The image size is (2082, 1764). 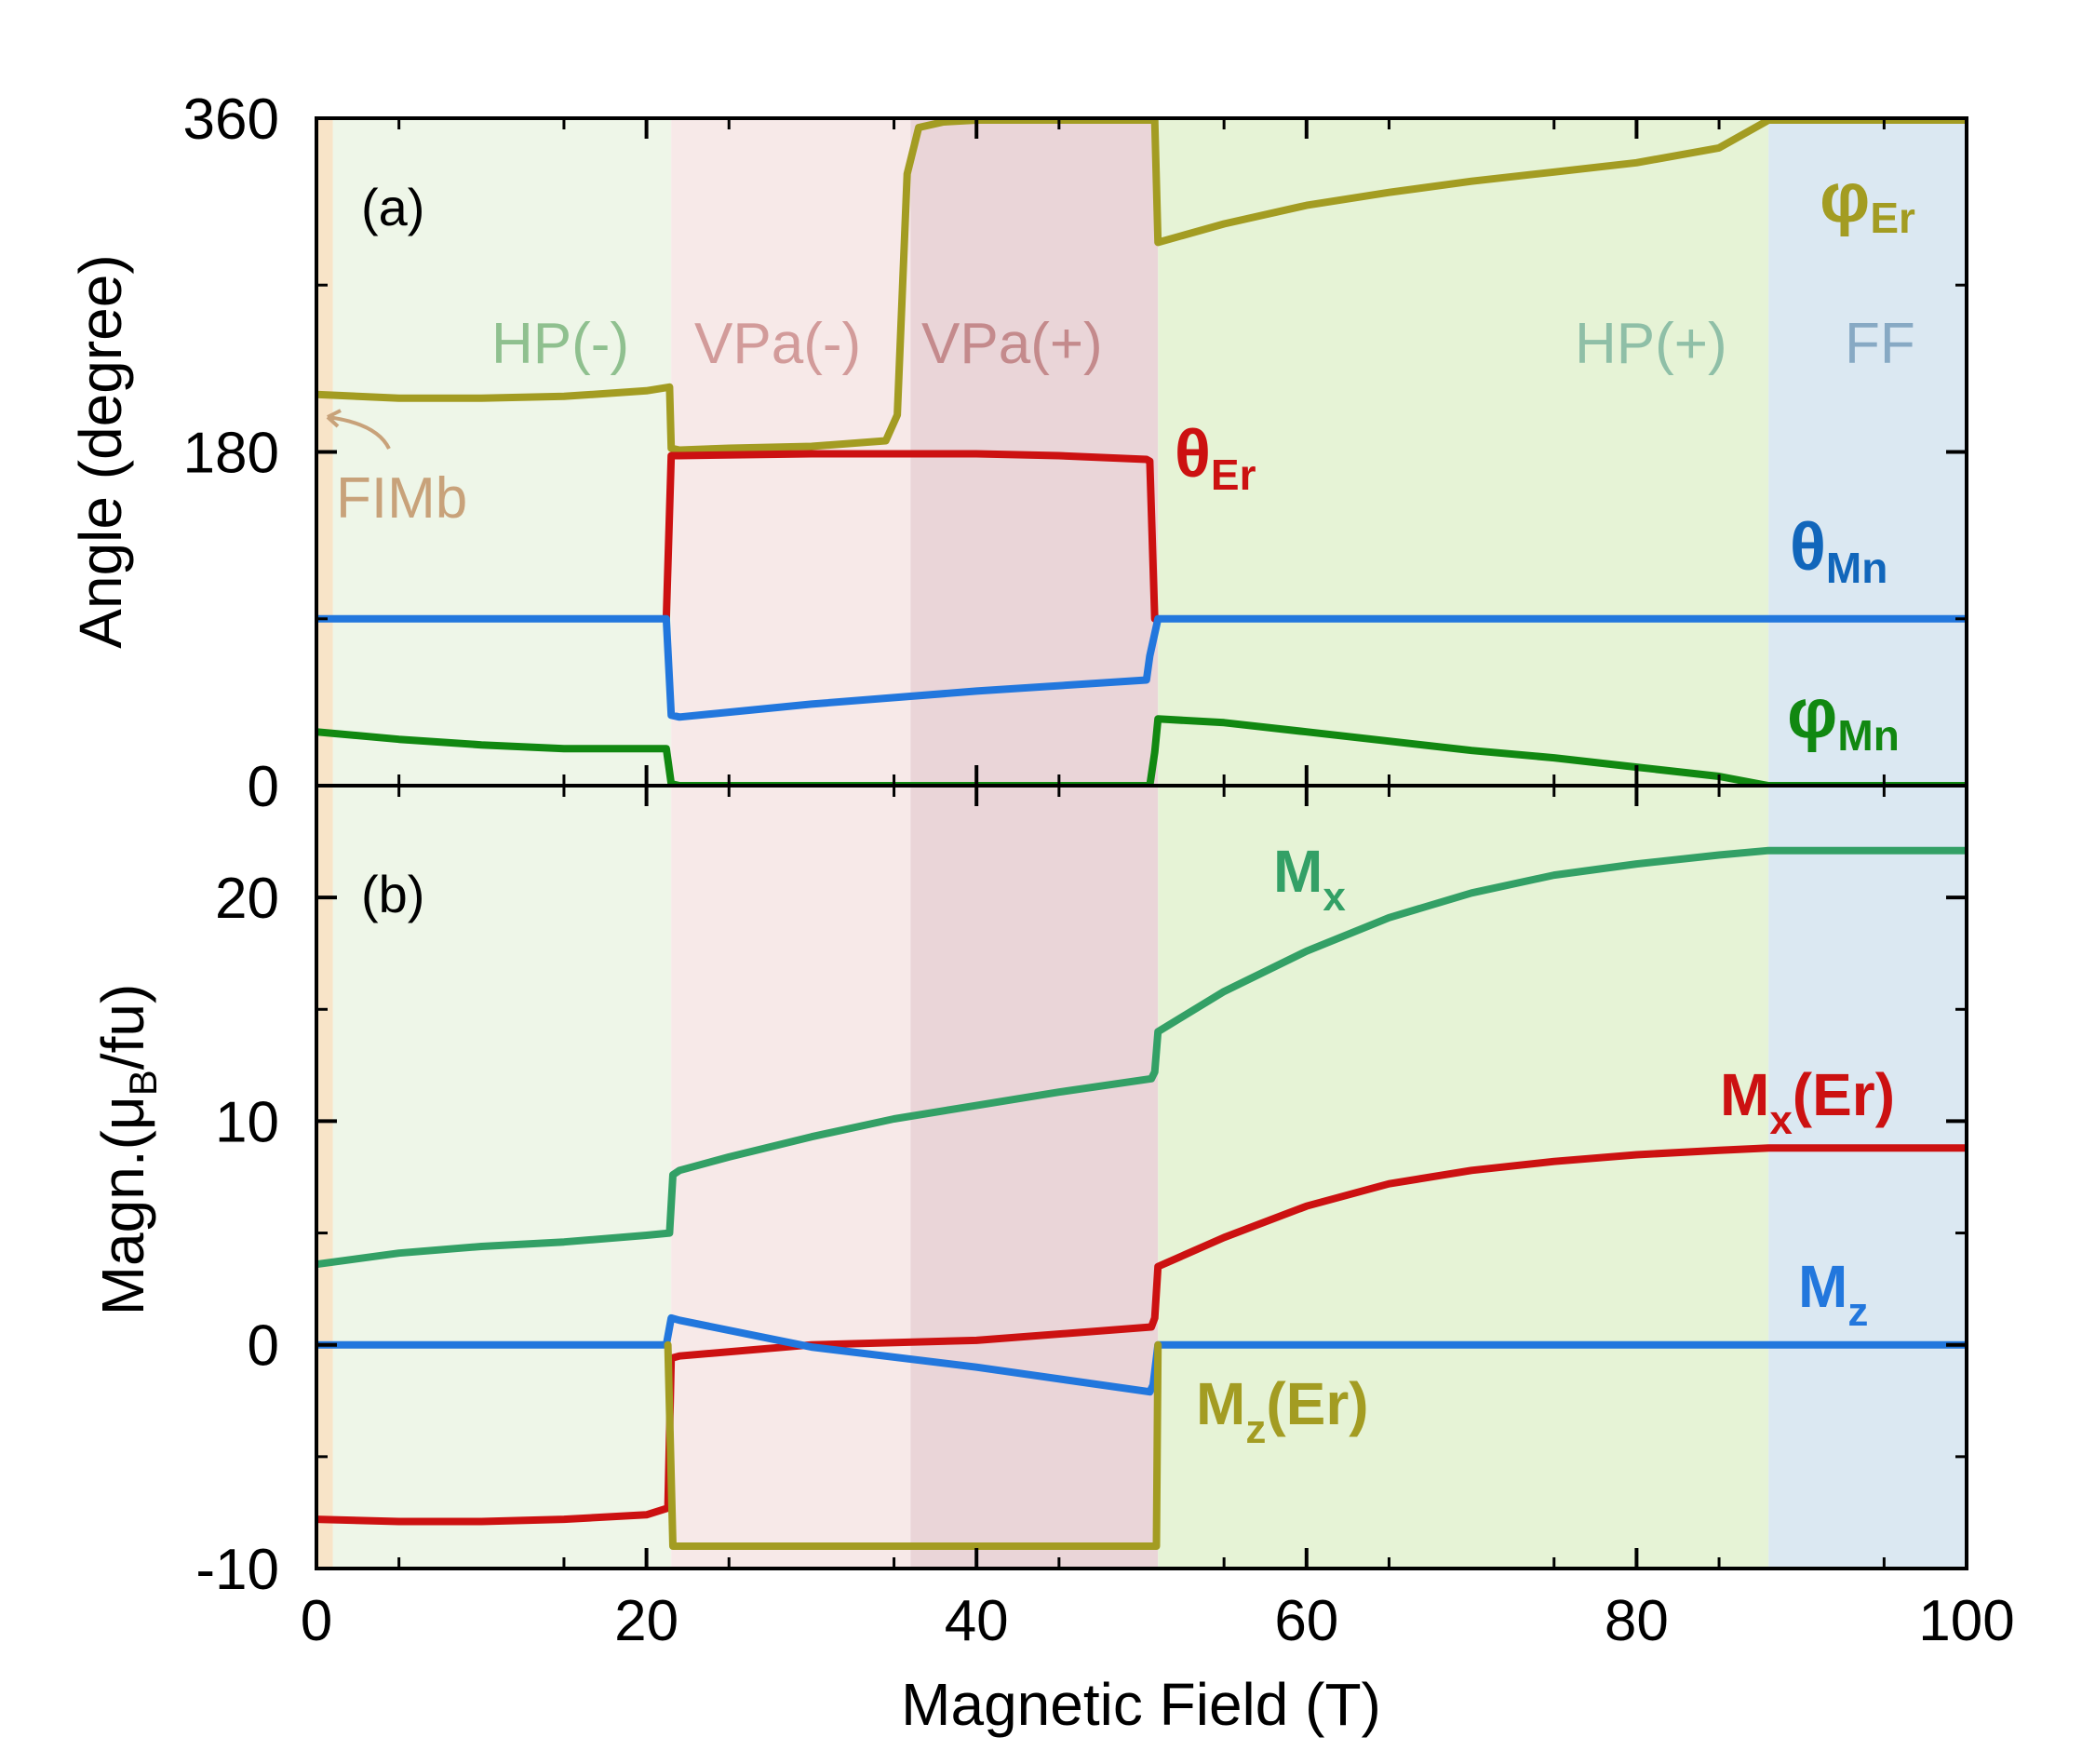 I want to click on label-mx: Mx, so click(x=1309, y=879).